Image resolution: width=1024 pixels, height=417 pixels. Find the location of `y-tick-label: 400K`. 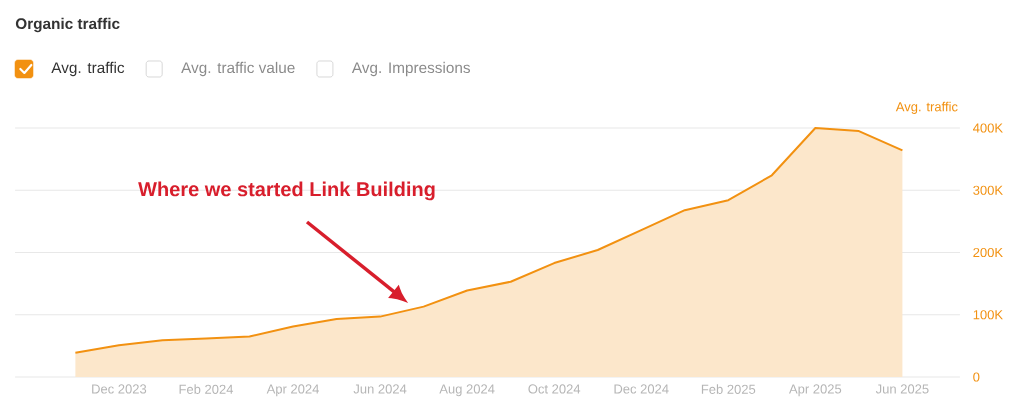

y-tick-label: 400K is located at coordinates (988, 128).